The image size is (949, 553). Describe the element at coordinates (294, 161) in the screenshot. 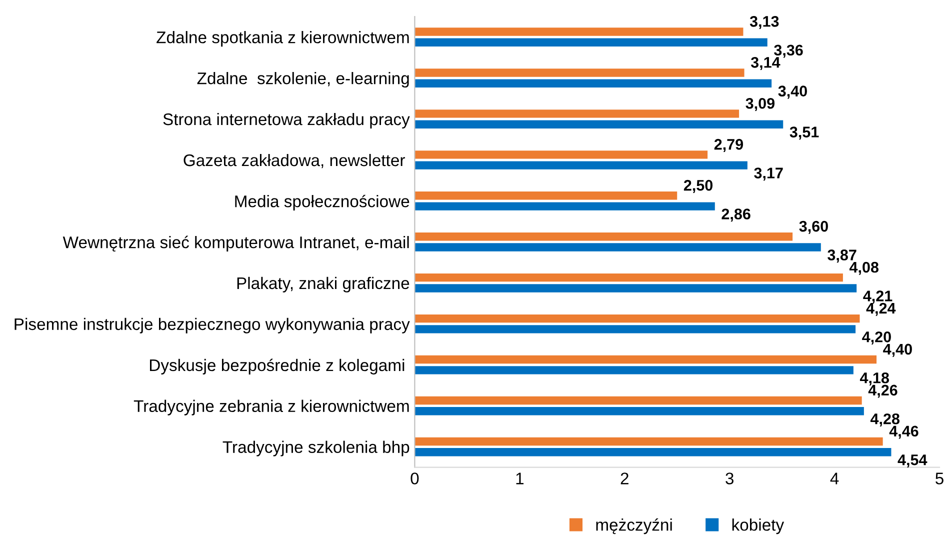

I see `y-tick-label: Gazeta zakładowa, newsletter` at that location.